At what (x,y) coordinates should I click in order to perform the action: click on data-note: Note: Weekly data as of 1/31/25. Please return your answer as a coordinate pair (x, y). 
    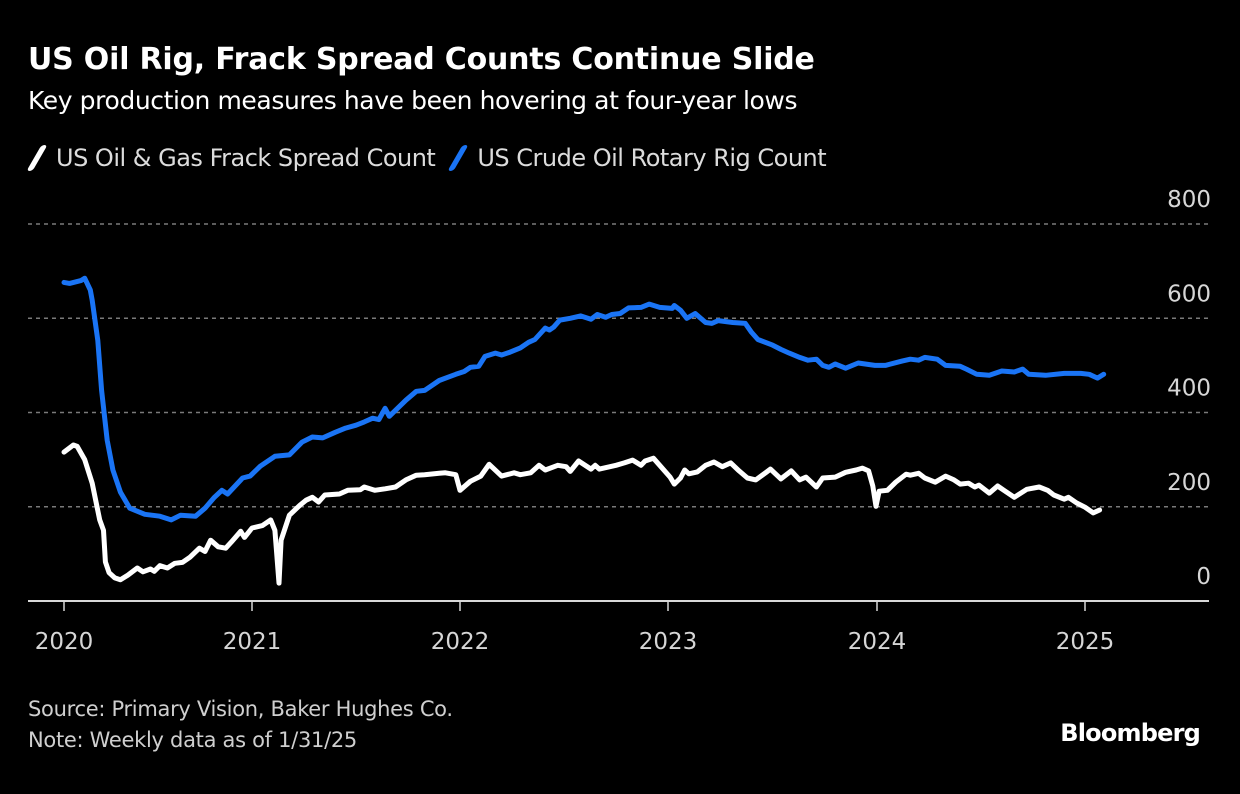
    Looking at the image, I should click on (192, 740).